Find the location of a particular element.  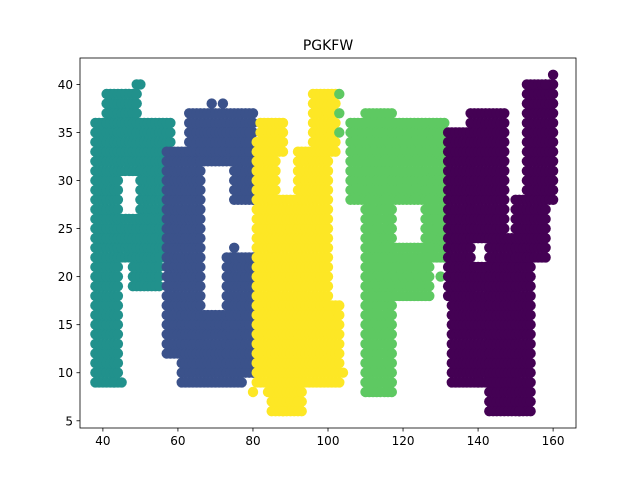

x-tick-label: 120 is located at coordinates (403, 441).